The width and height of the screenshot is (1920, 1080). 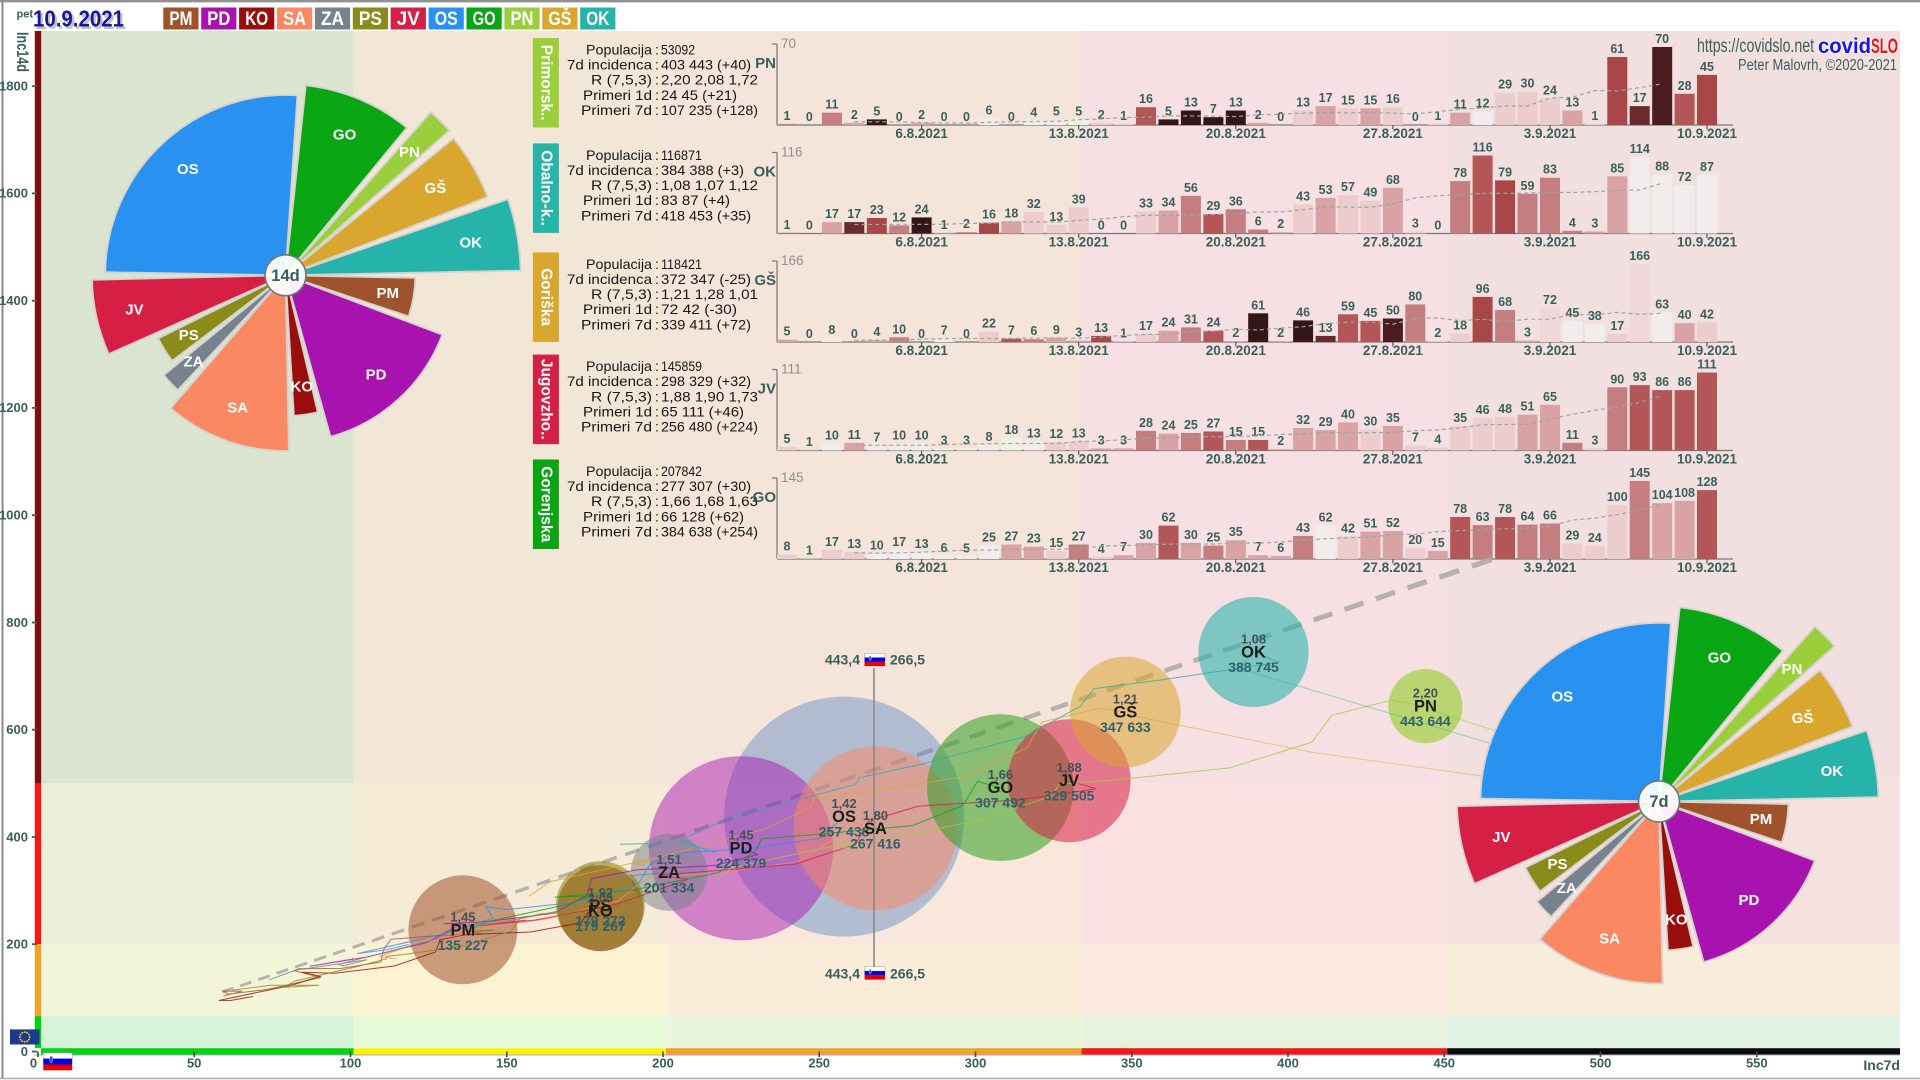 I want to click on svg-text: 266,5, so click(x=907, y=660).